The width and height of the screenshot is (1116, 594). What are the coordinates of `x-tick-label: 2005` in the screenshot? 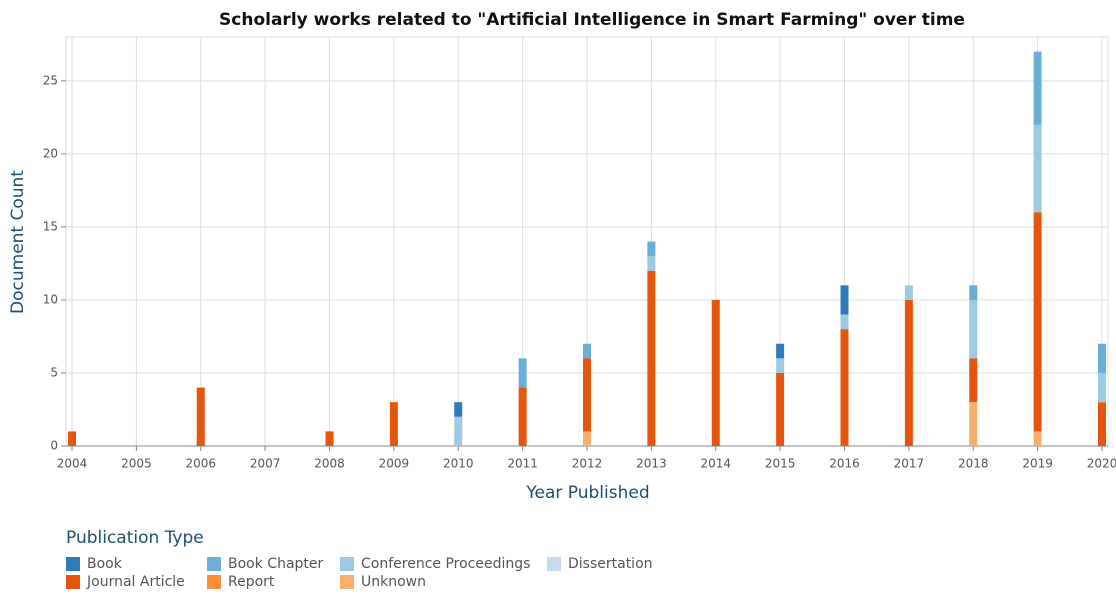 It's located at (136, 464).